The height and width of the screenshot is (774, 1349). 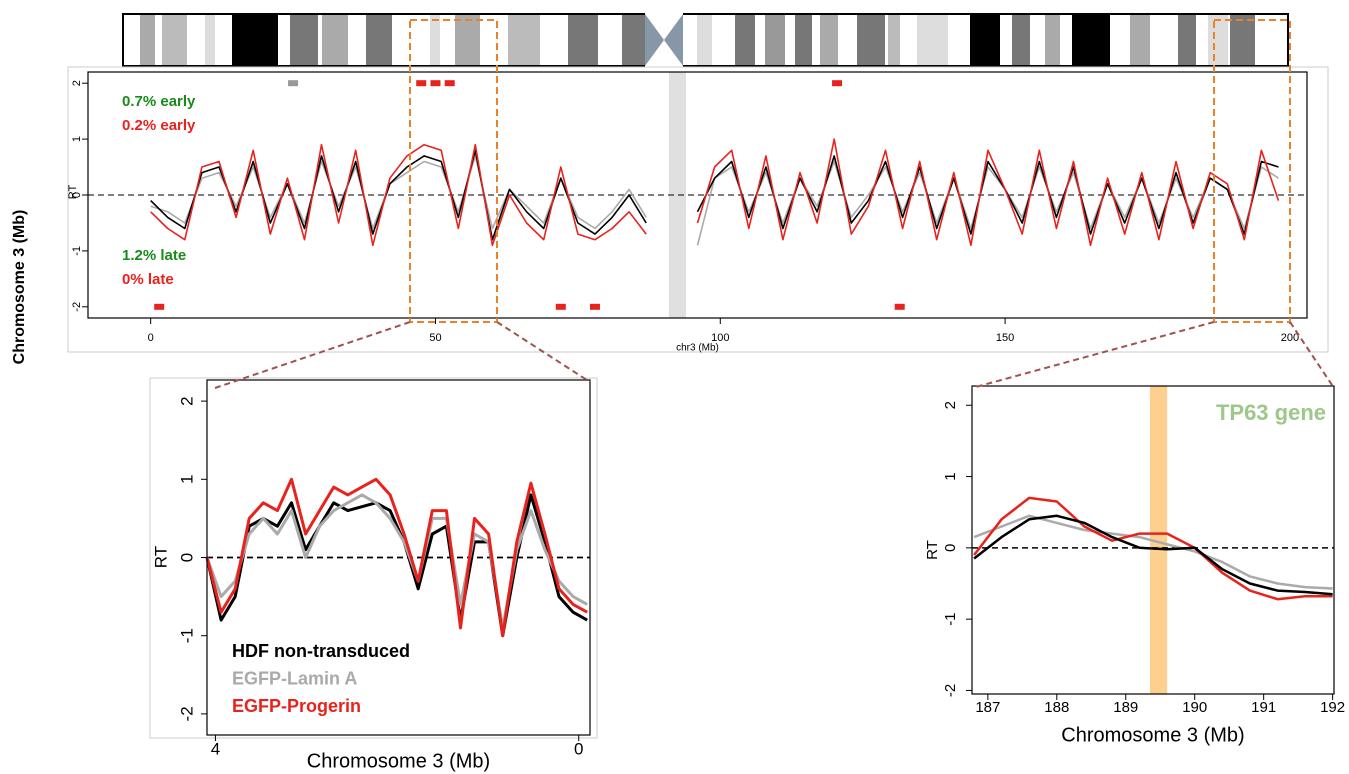 I want to click on x-tick-label: 191, so click(x=1263, y=707).